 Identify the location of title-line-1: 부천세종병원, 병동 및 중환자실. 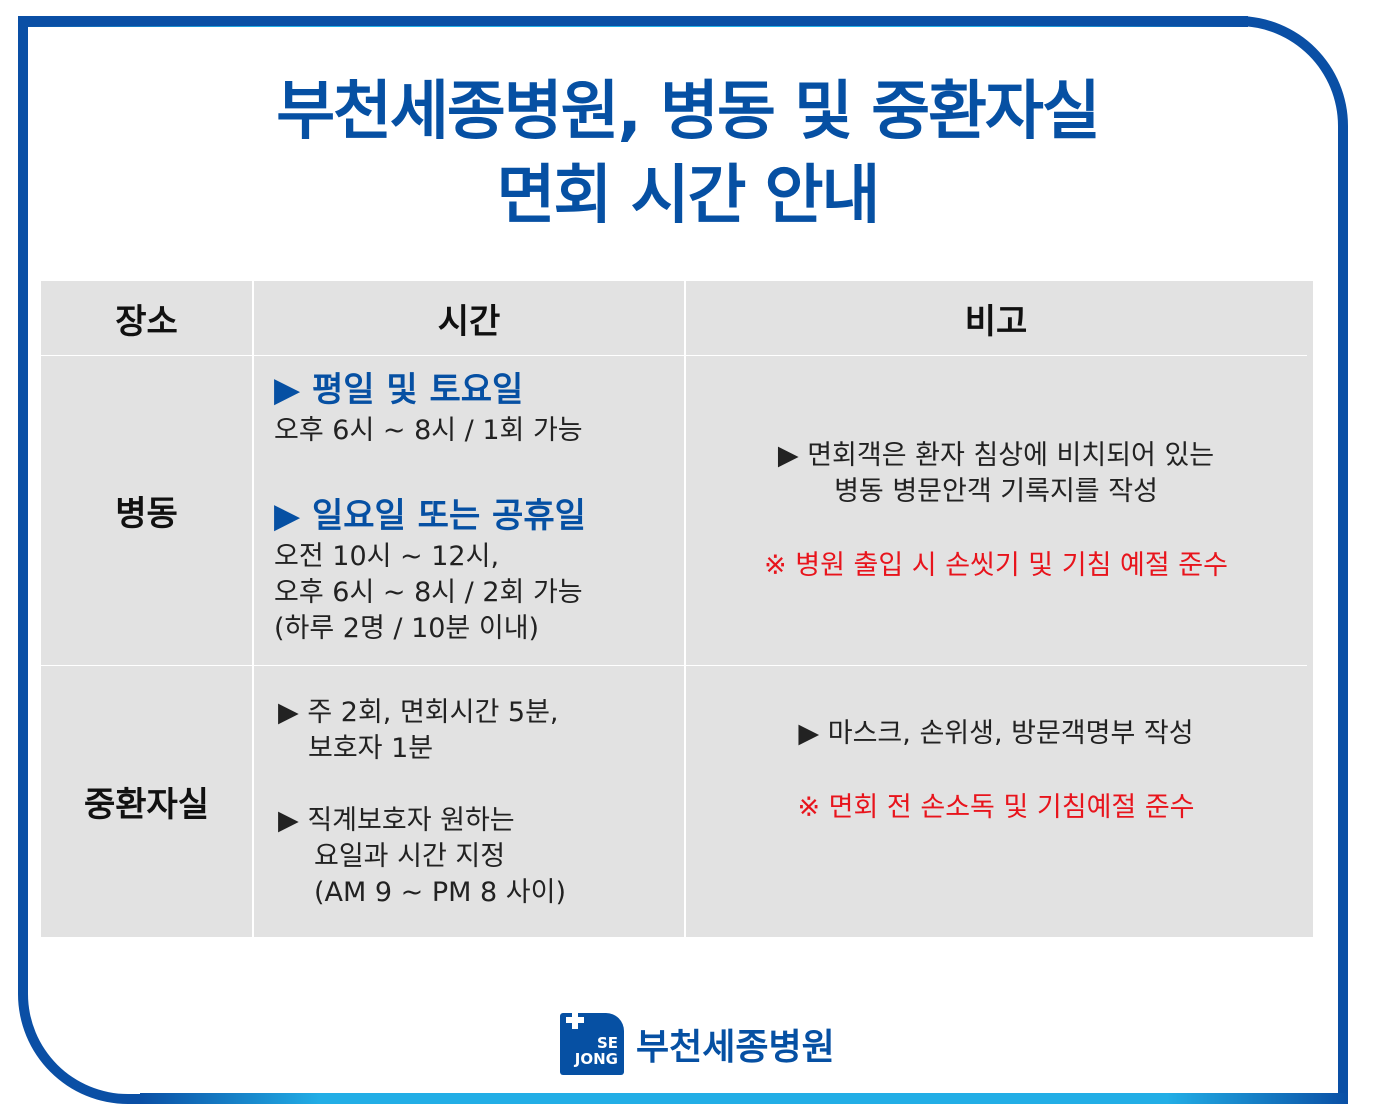
(688, 112).